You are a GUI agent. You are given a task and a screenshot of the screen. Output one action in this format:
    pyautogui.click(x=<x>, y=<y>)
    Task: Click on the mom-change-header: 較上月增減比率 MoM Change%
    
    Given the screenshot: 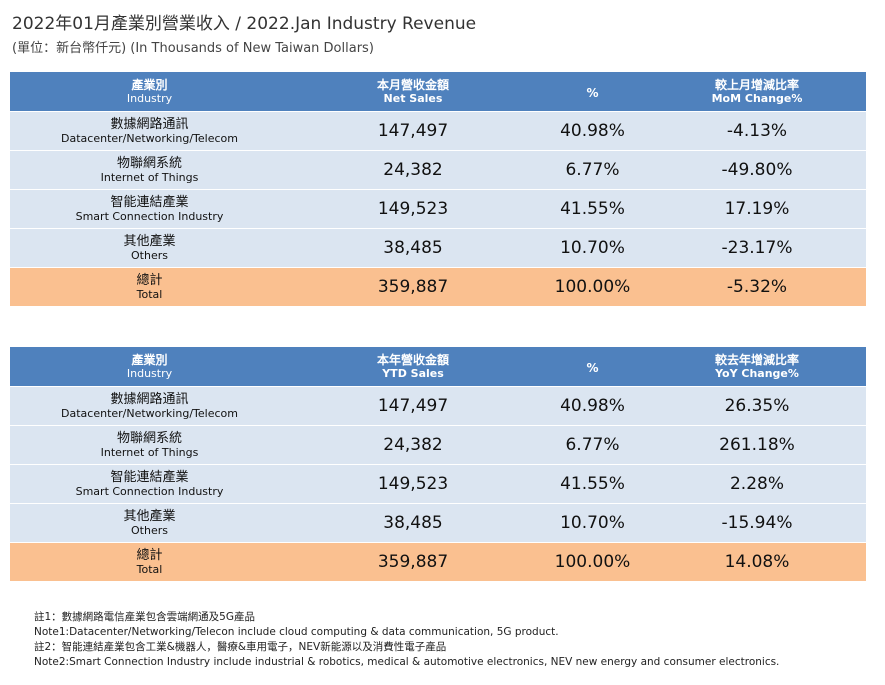 What is the action you would take?
    pyautogui.click(x=757, y=92)
    